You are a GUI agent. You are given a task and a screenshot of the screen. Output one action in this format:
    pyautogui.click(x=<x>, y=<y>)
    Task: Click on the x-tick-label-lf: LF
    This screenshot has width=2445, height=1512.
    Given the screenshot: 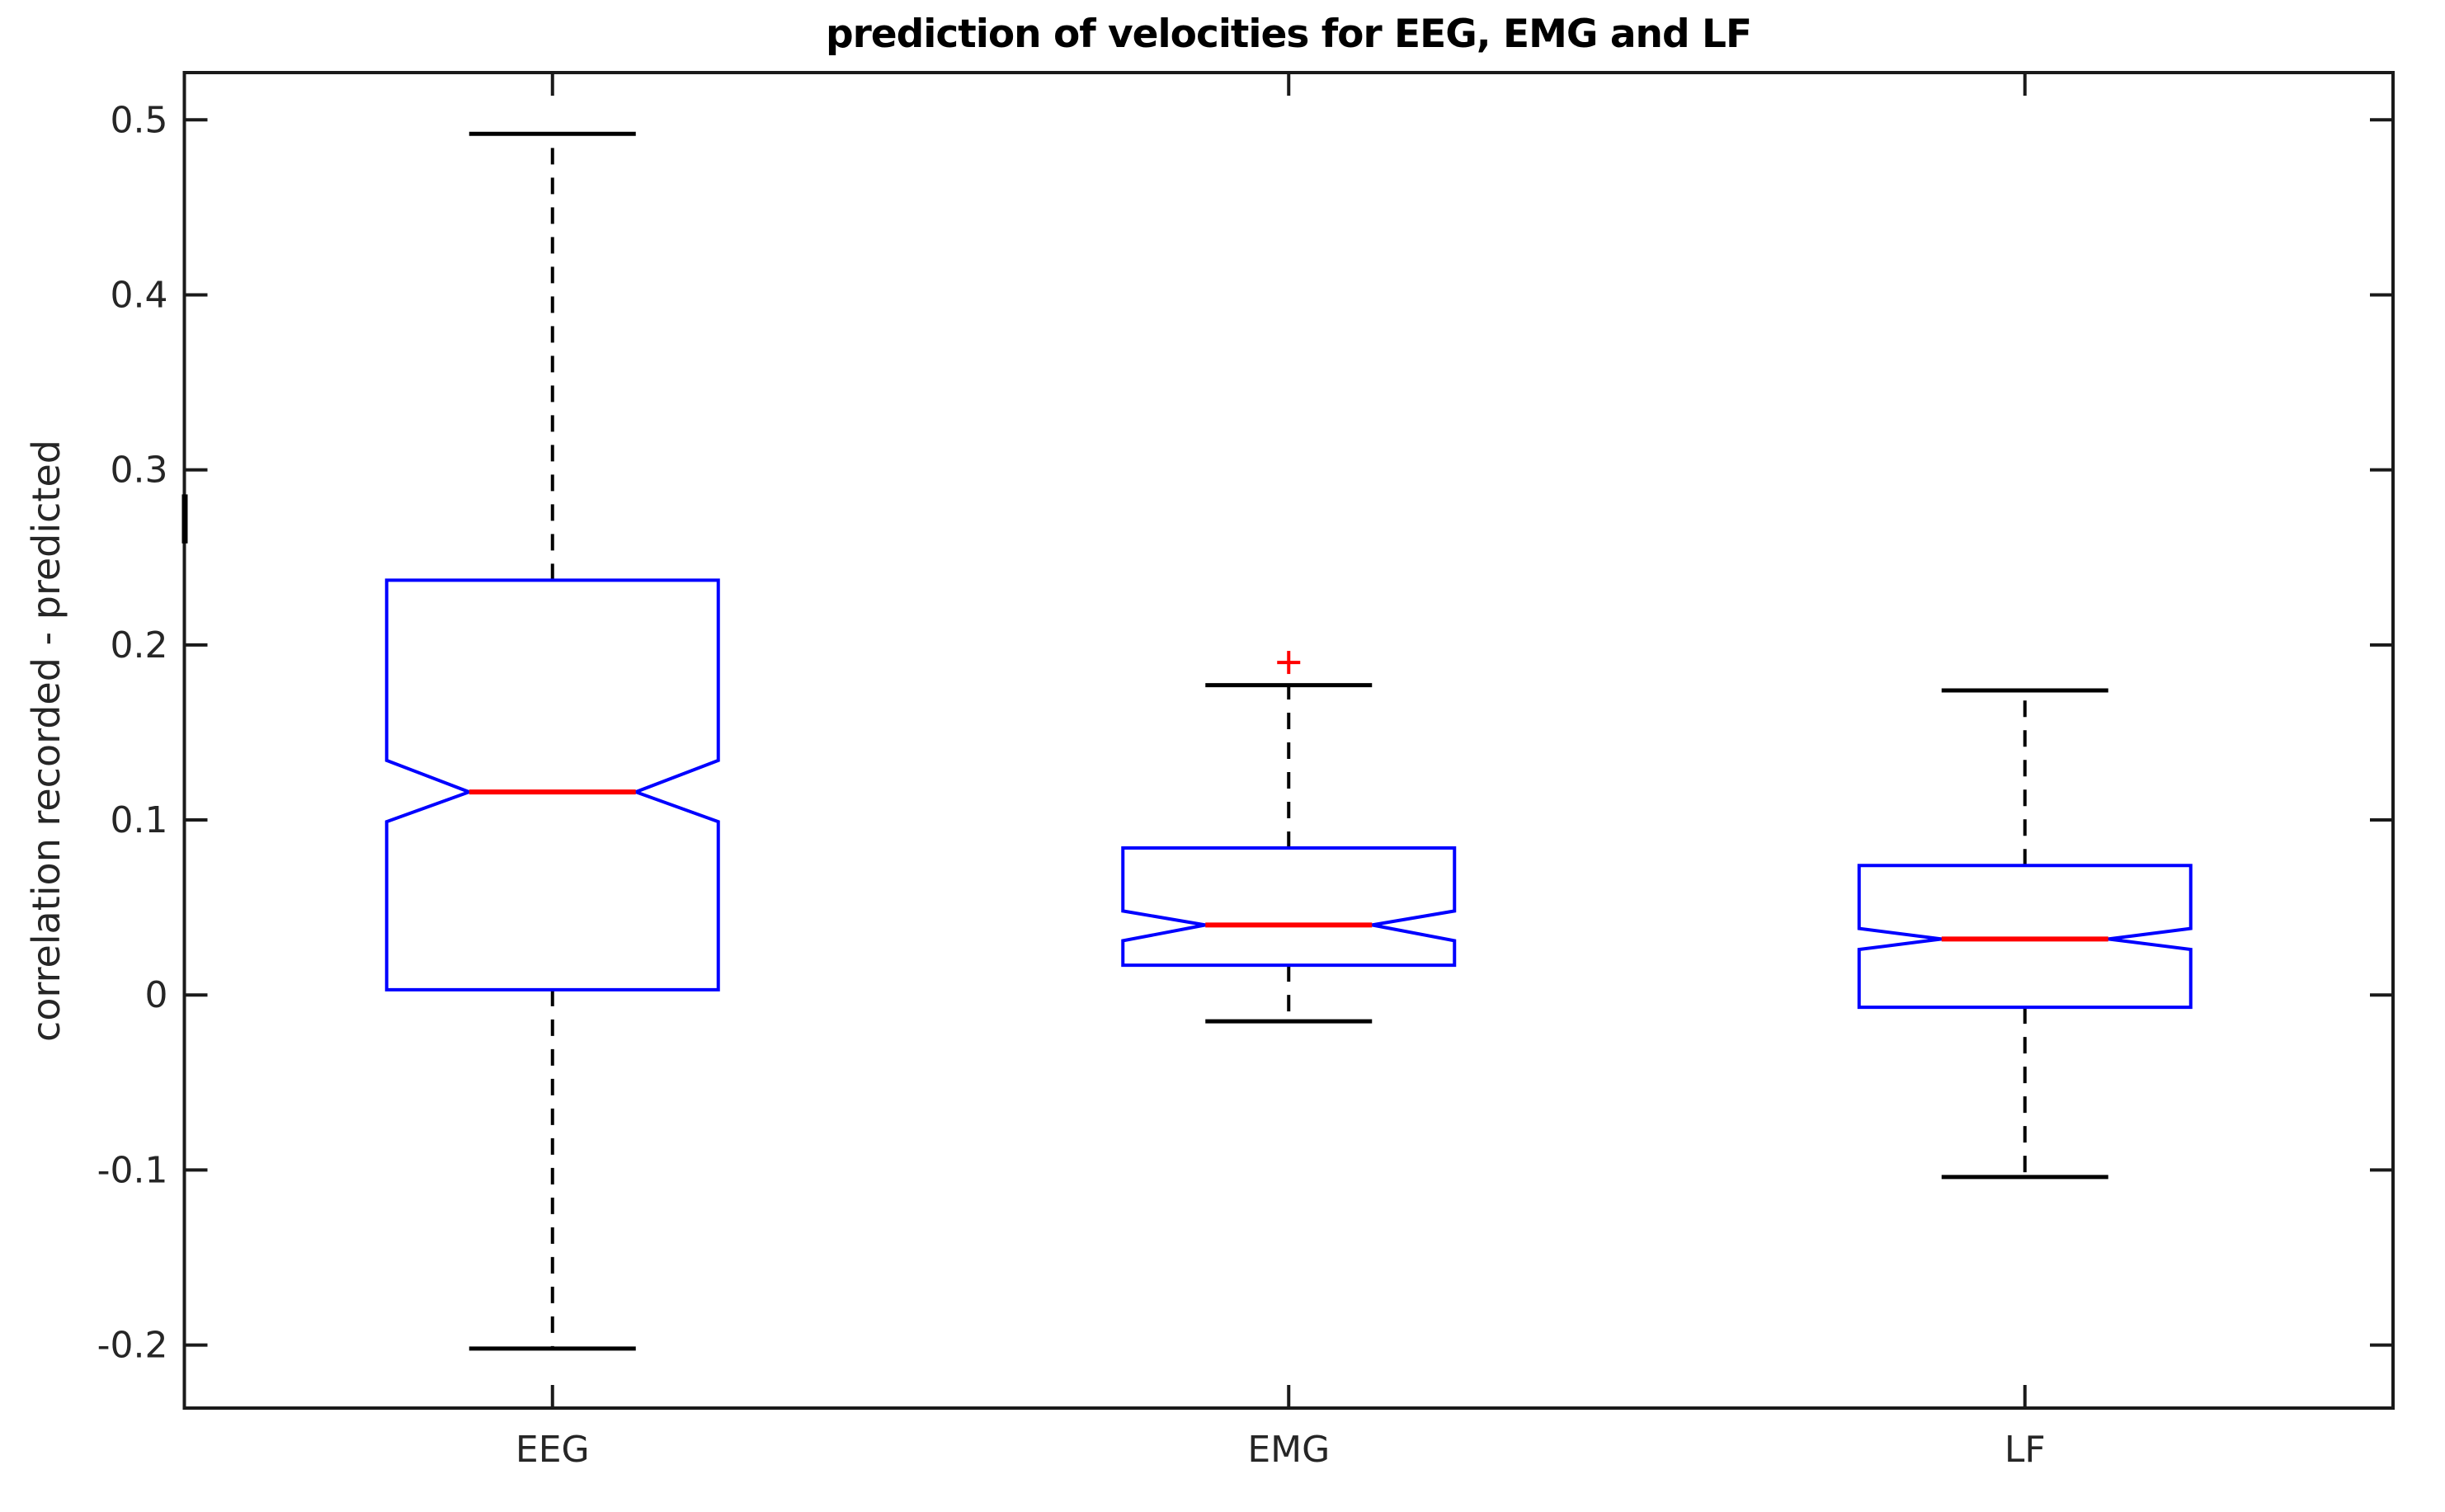 What is the action you would take?
    pyautogui.click(x=2026, y=1450)
    